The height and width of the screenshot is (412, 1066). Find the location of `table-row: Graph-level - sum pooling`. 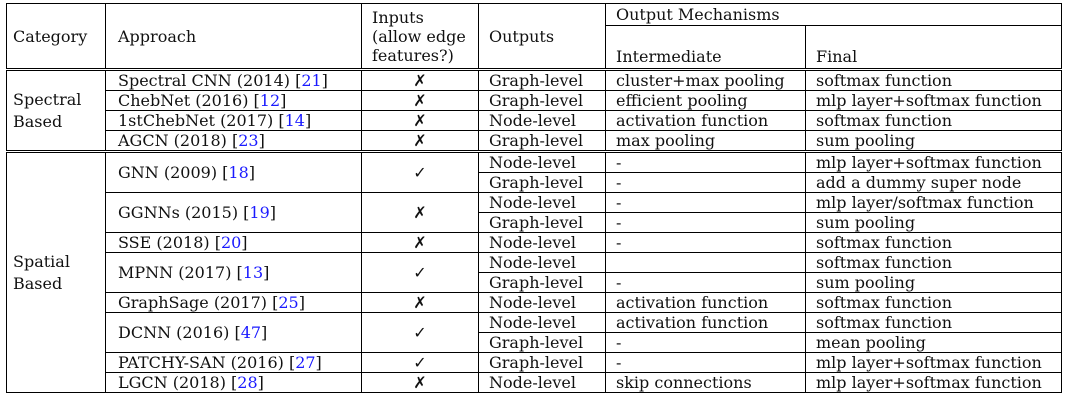

table-row: Graph-level - sum pooling is located at coordinates (534, 282).